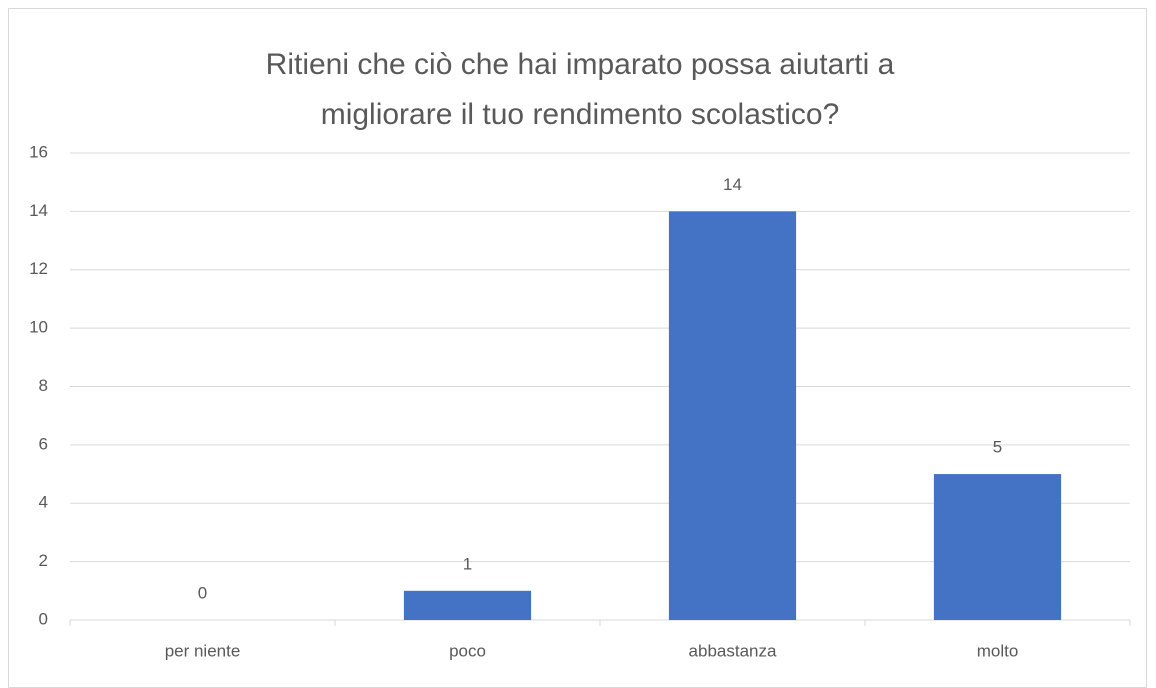  Describe the element at coordinates (43, 385) in the screenshot. I see `y-tick-label: 8` at that location.